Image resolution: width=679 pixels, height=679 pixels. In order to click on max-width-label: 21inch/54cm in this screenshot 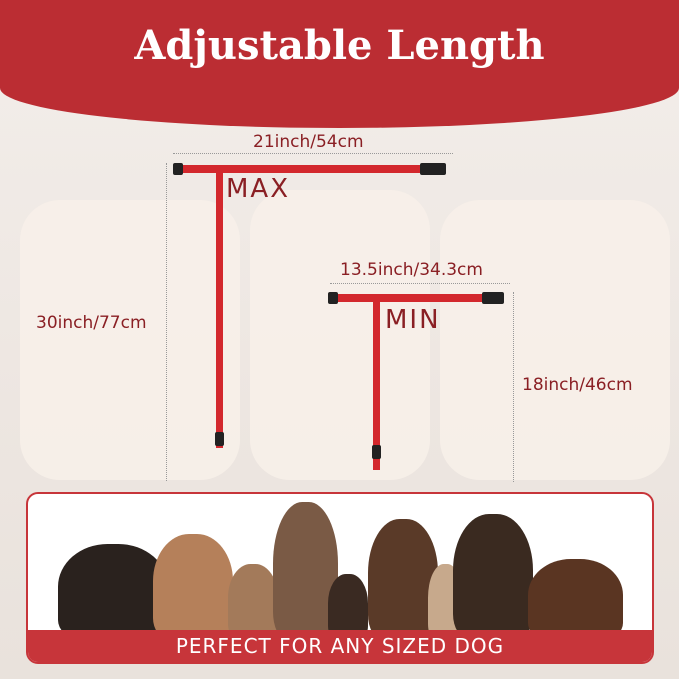, I will do `click(308, 142)`.